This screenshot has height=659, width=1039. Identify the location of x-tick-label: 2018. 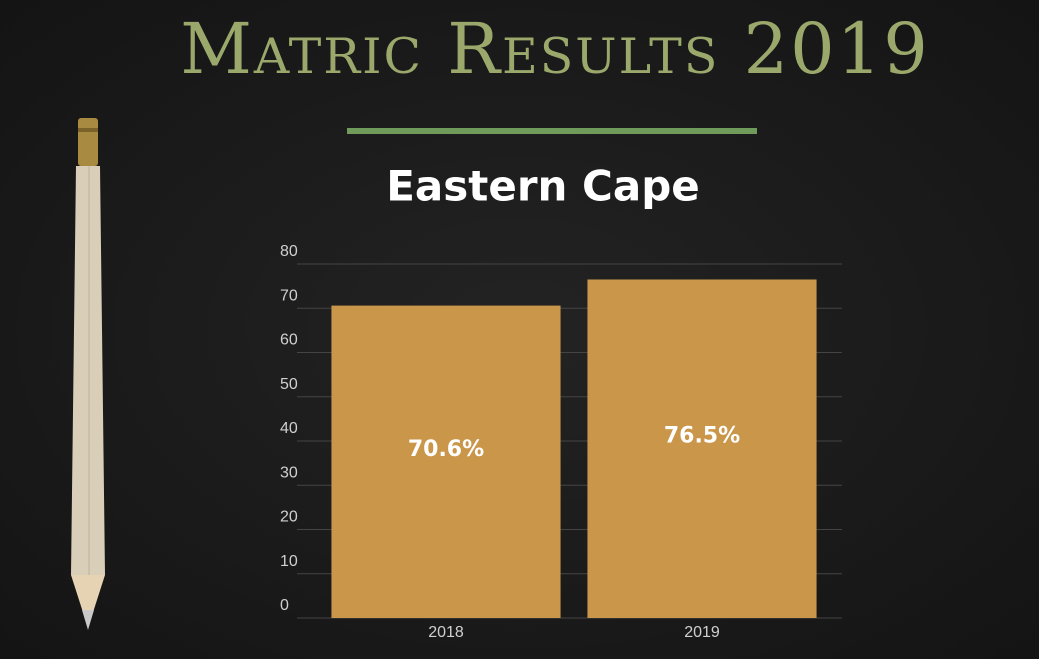
(446, 632).